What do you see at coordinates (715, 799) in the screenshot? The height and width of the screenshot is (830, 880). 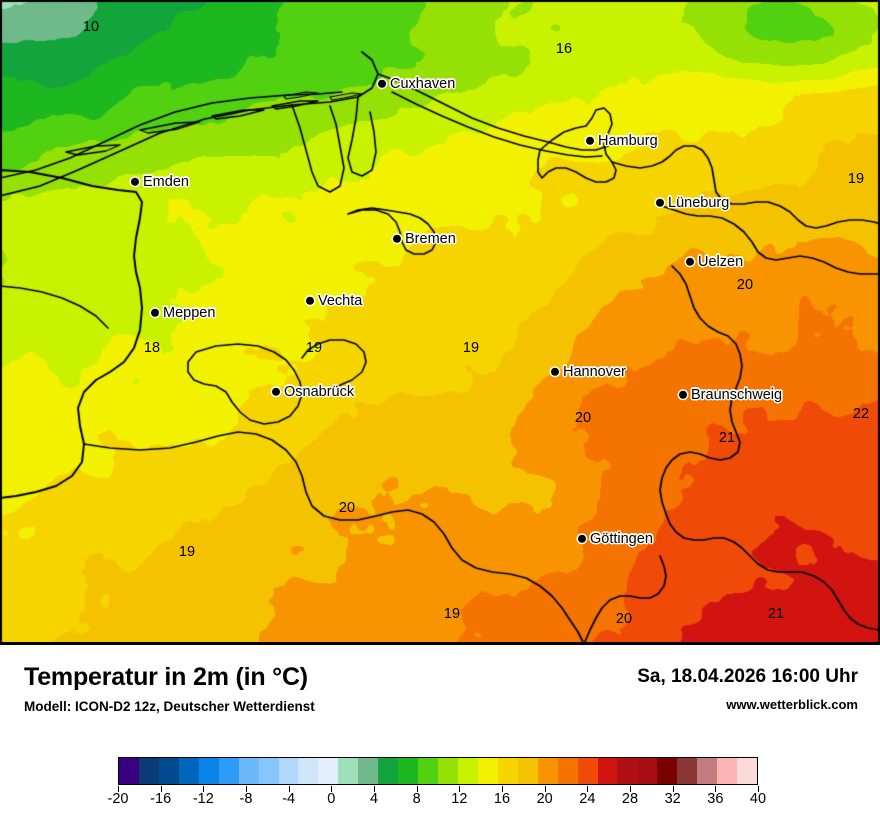 I see `colorbar-tick-label: 36` at bounding box center [715, 799].